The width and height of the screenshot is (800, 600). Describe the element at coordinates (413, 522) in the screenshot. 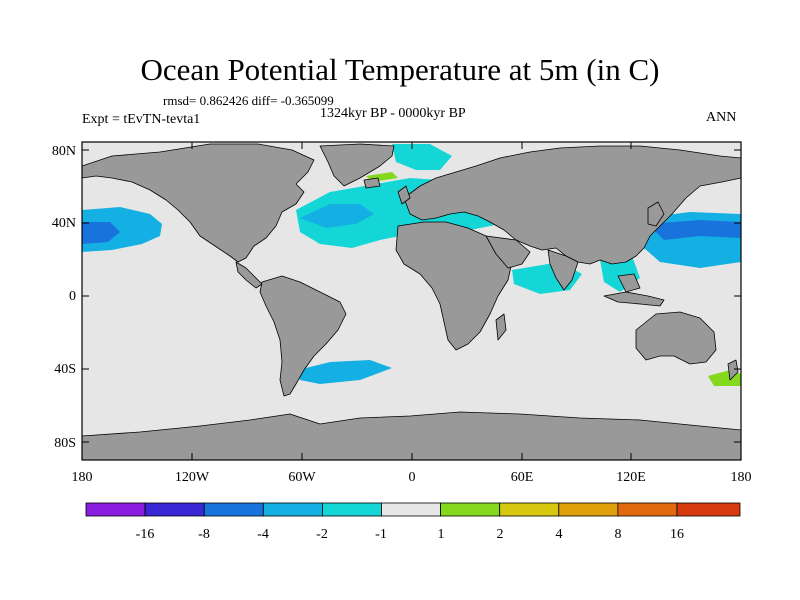

I see `colorbar: -16 -8 -4 -2 -1 1 2 4 8 16` at that location.